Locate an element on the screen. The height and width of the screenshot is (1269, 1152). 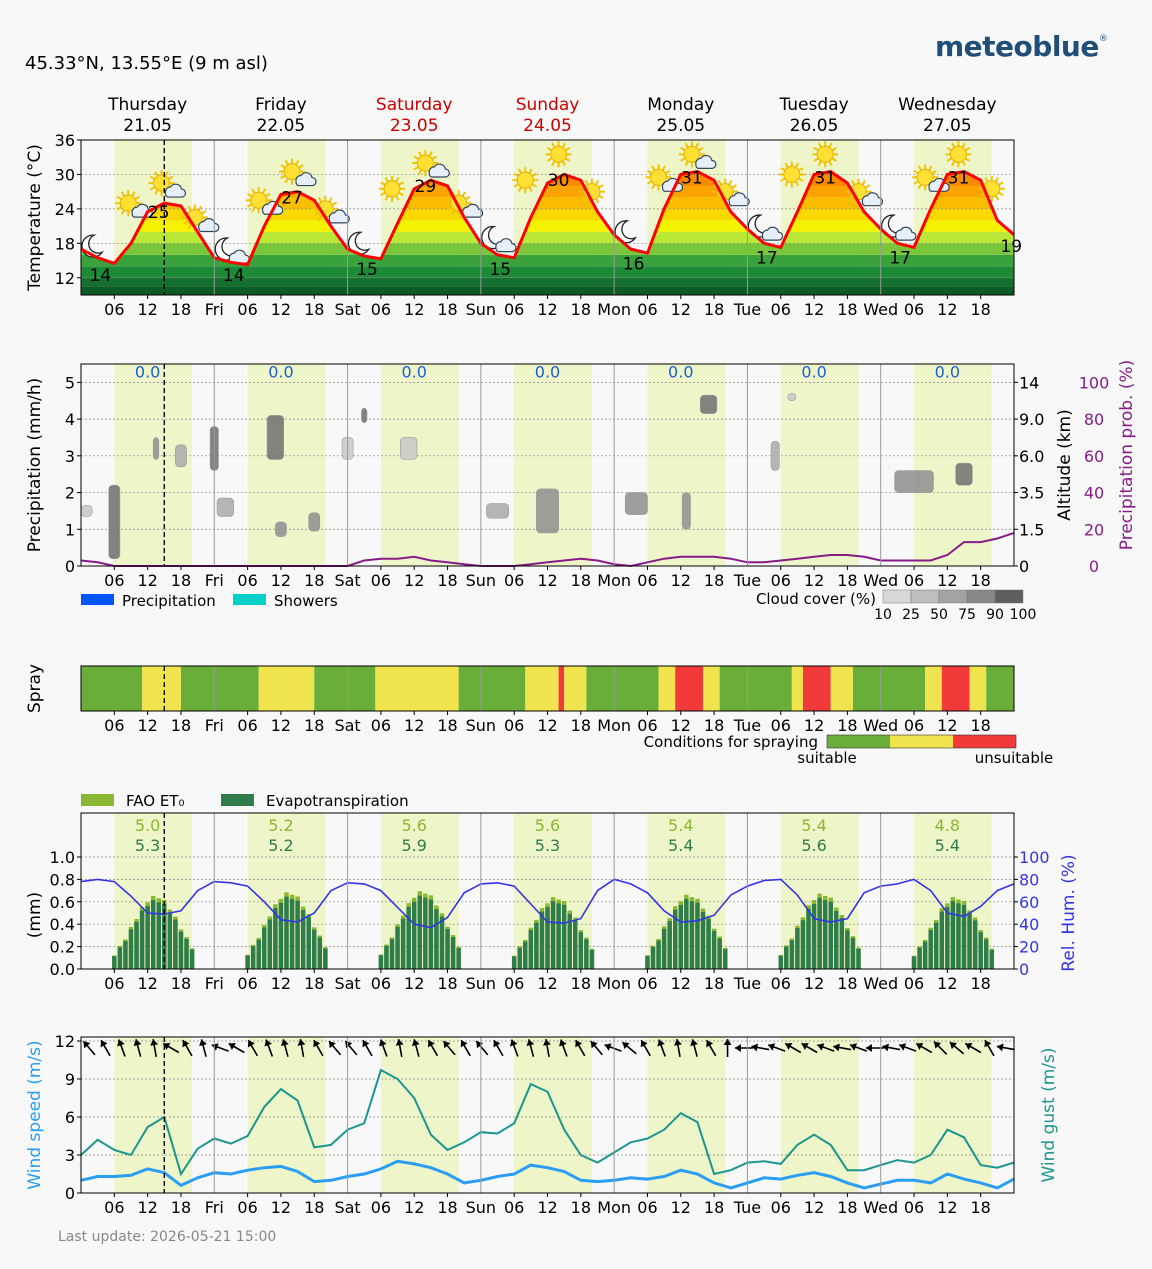
probability-tick-label: 100 is located at coordinates (1094, 382).